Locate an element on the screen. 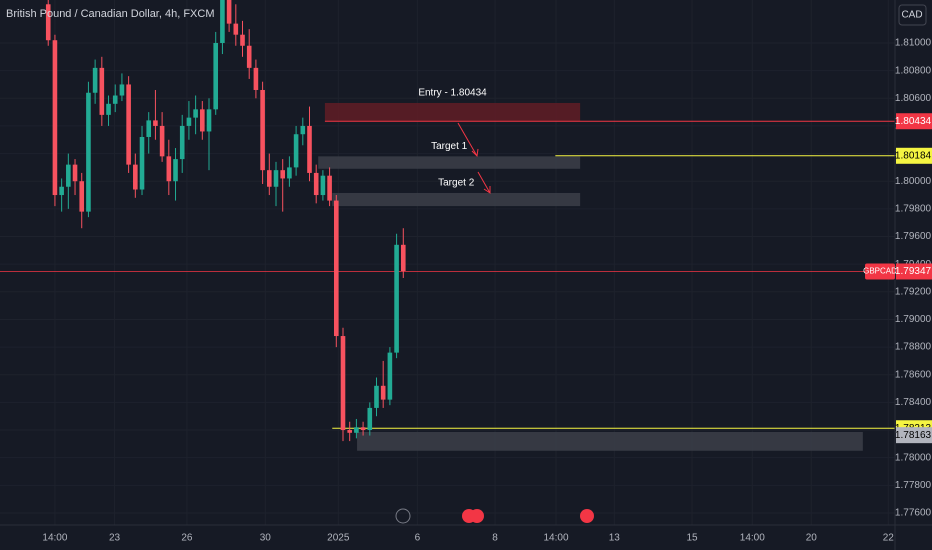  y-tick-label: 1.78600 is located at coordinates (913, 374).